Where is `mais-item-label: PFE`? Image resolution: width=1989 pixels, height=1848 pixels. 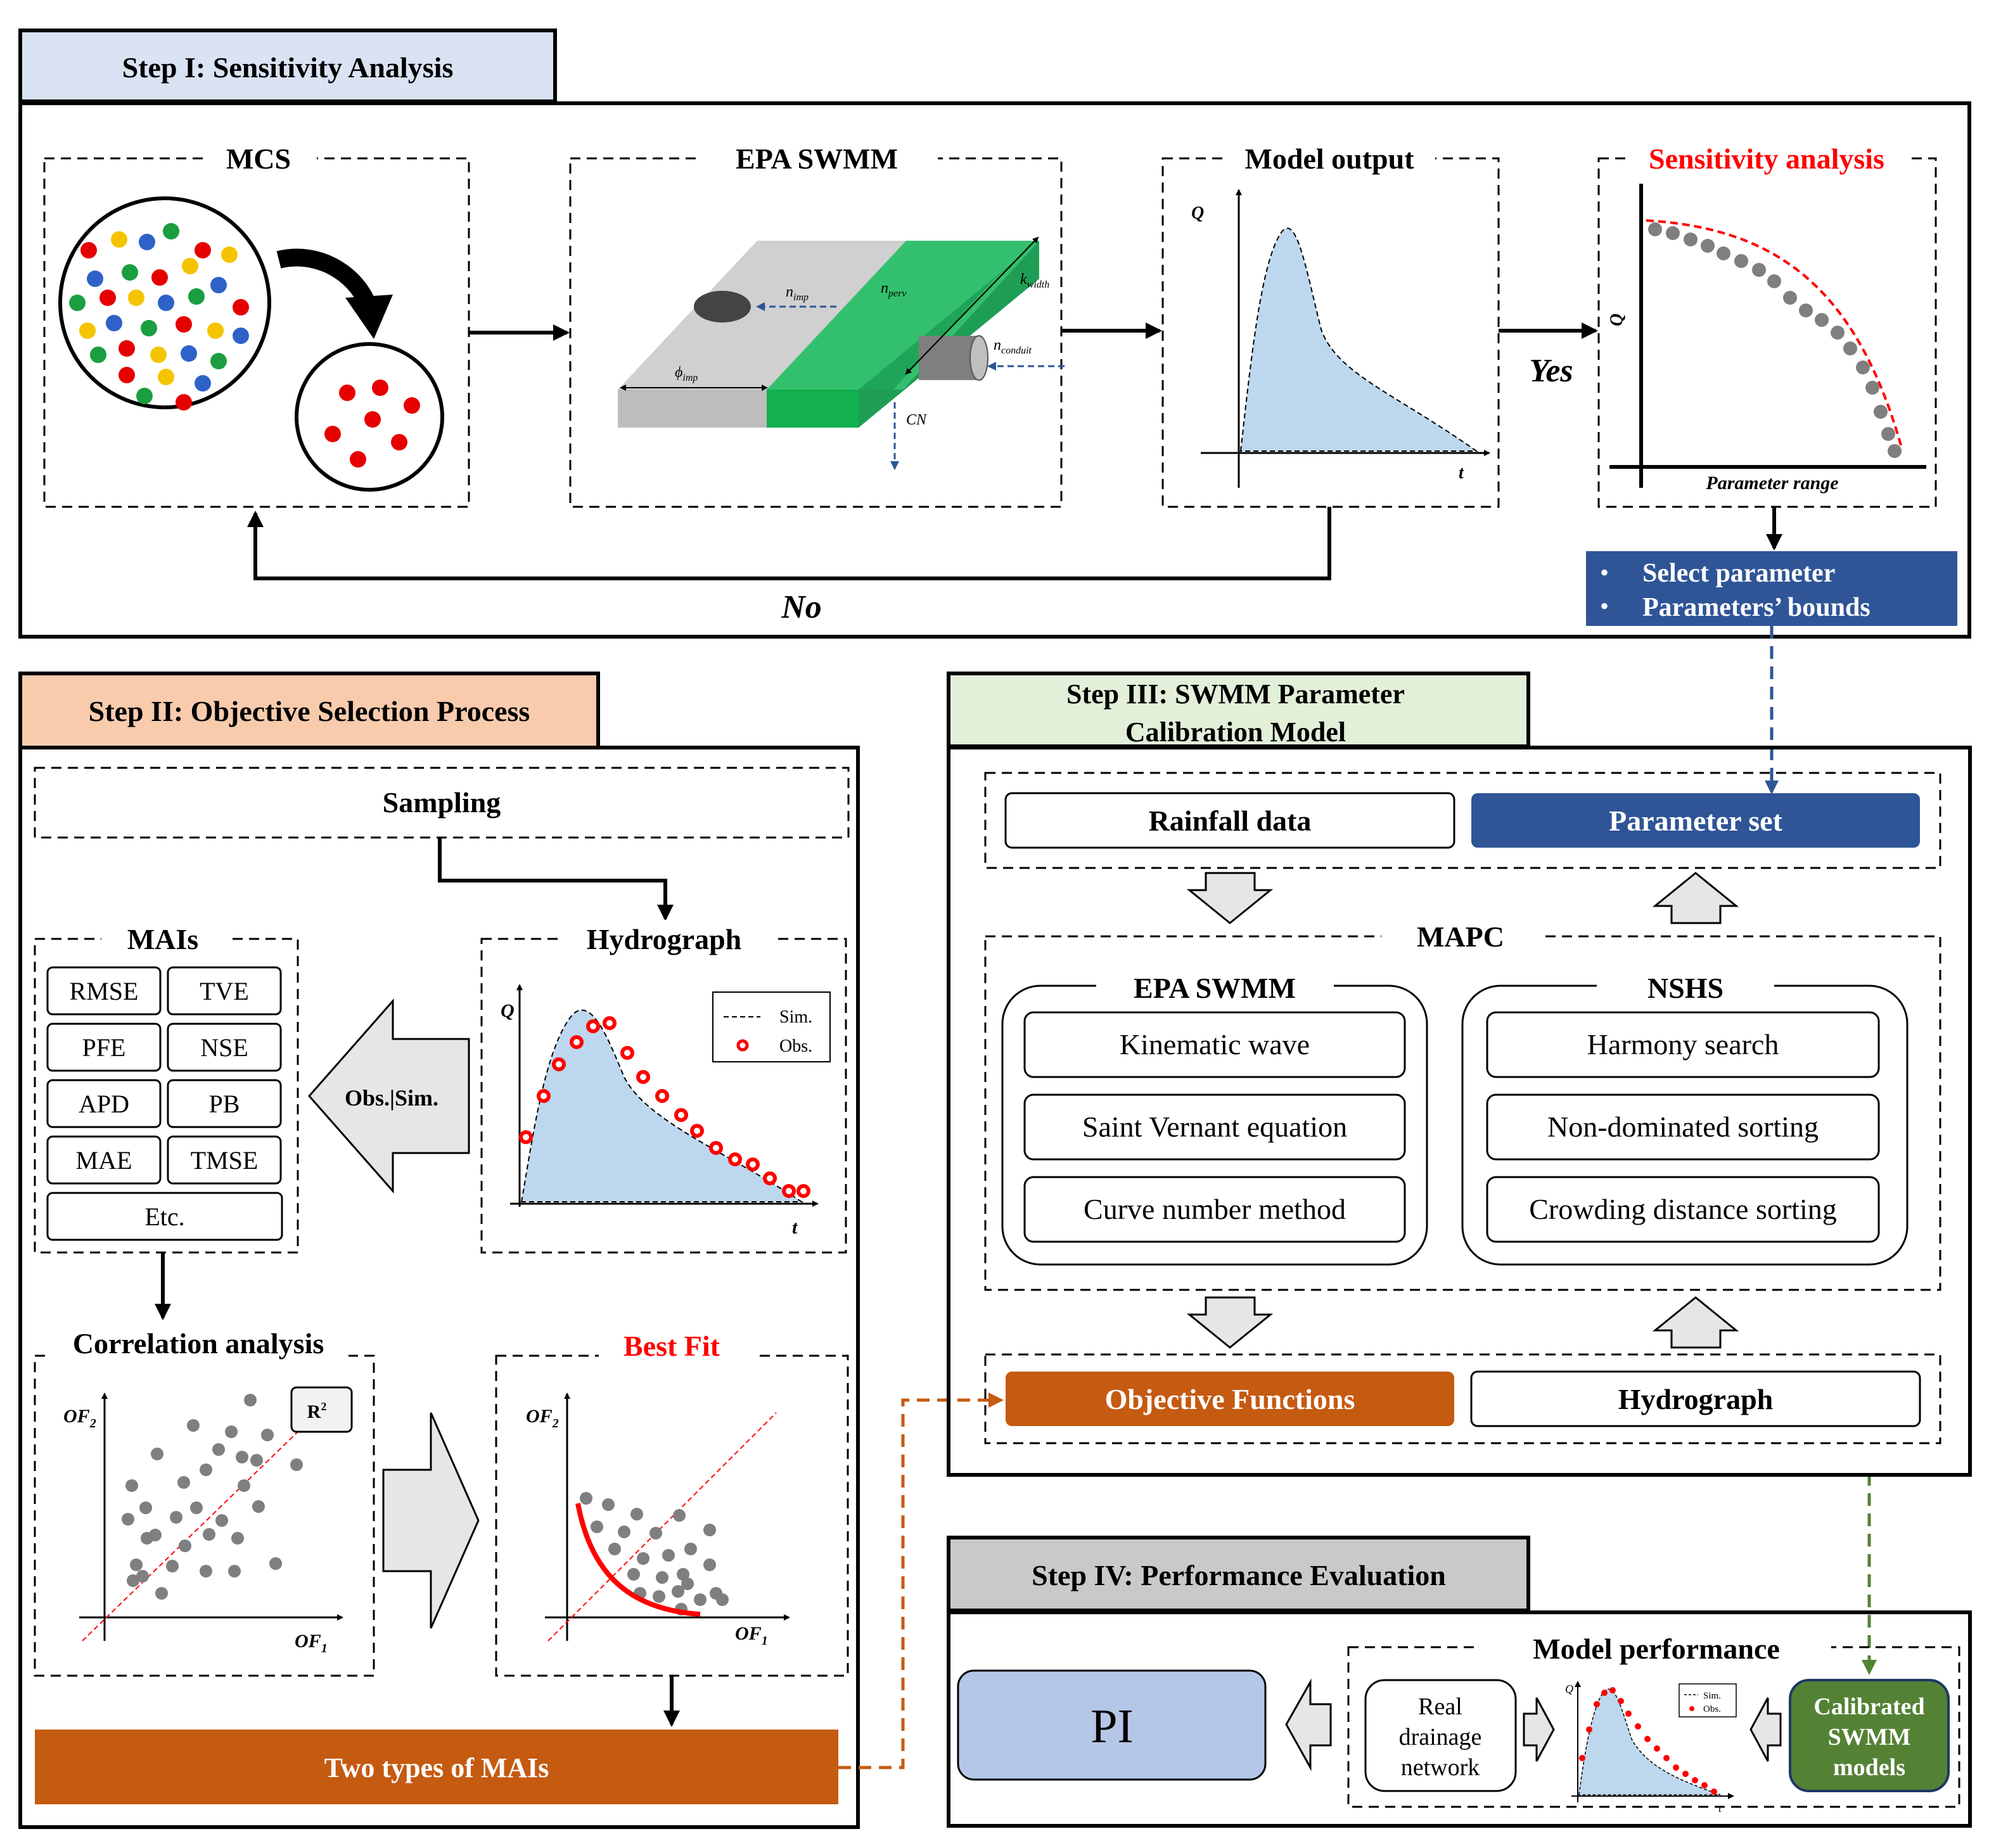 mais-item-label: PFE is located at coordinates (104, 1048).